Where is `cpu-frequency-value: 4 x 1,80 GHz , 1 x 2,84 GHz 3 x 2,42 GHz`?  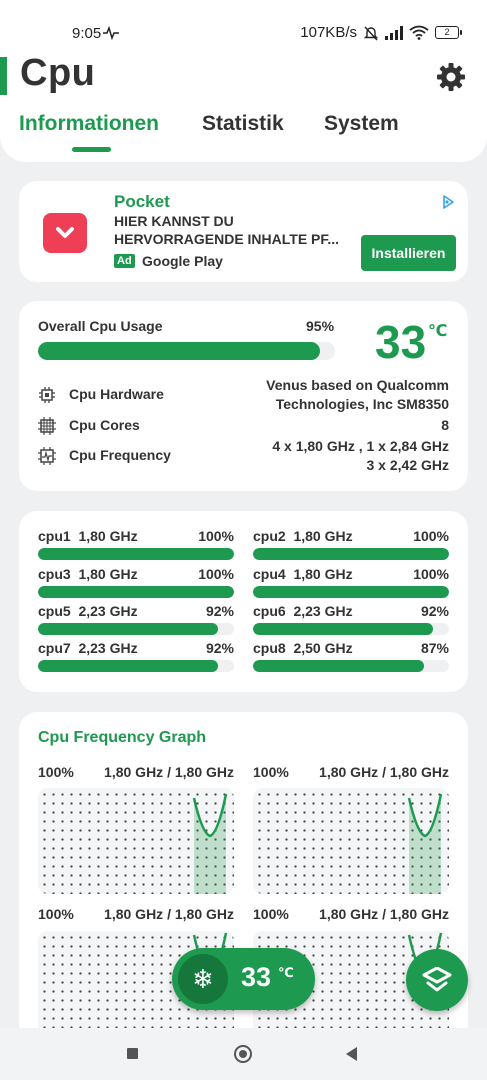 cpu-frequency-value: 4 x 1,80 GHz , 1 x 2,84 GHz 3 x 2,42 GHz is located at coordinates (360, 455).